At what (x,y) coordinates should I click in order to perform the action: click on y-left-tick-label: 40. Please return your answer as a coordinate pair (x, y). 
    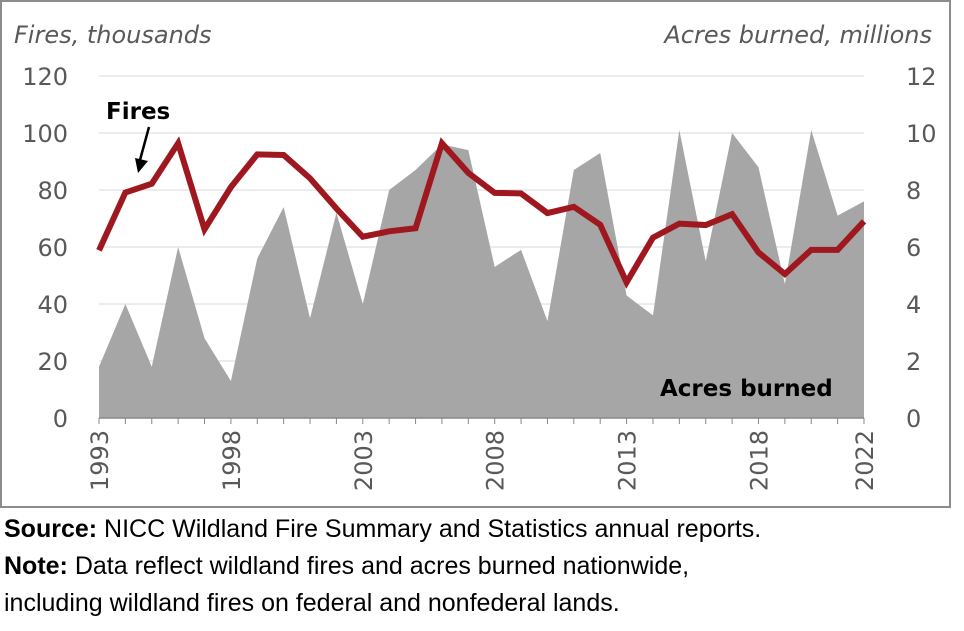
    Looking at the image, I should click on (52, 305).